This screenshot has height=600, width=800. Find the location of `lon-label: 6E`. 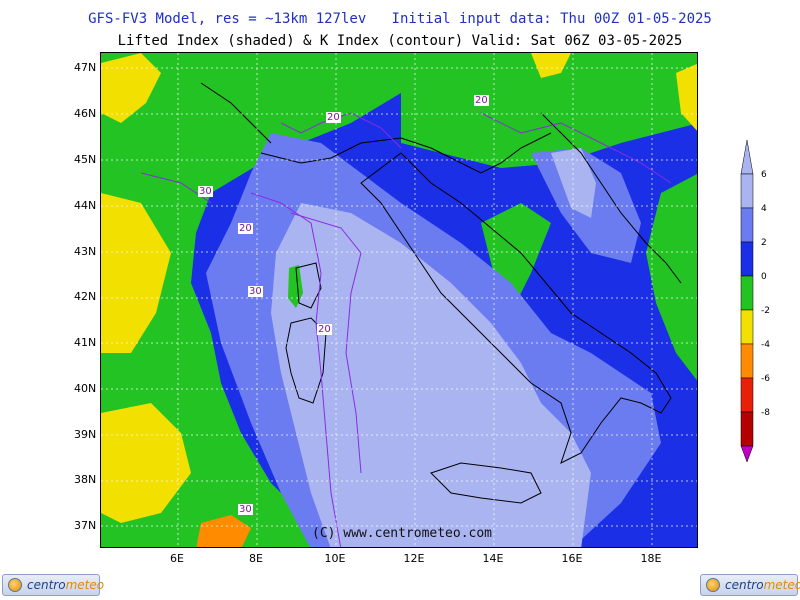

lon-label: 6E is located at coordinates (177, 558).